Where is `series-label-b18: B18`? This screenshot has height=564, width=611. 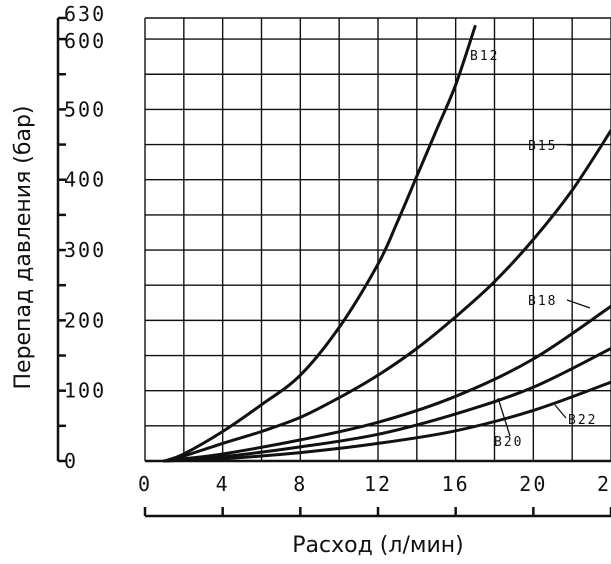 series-label-b18: B18 is located at coordinates (542, 301).